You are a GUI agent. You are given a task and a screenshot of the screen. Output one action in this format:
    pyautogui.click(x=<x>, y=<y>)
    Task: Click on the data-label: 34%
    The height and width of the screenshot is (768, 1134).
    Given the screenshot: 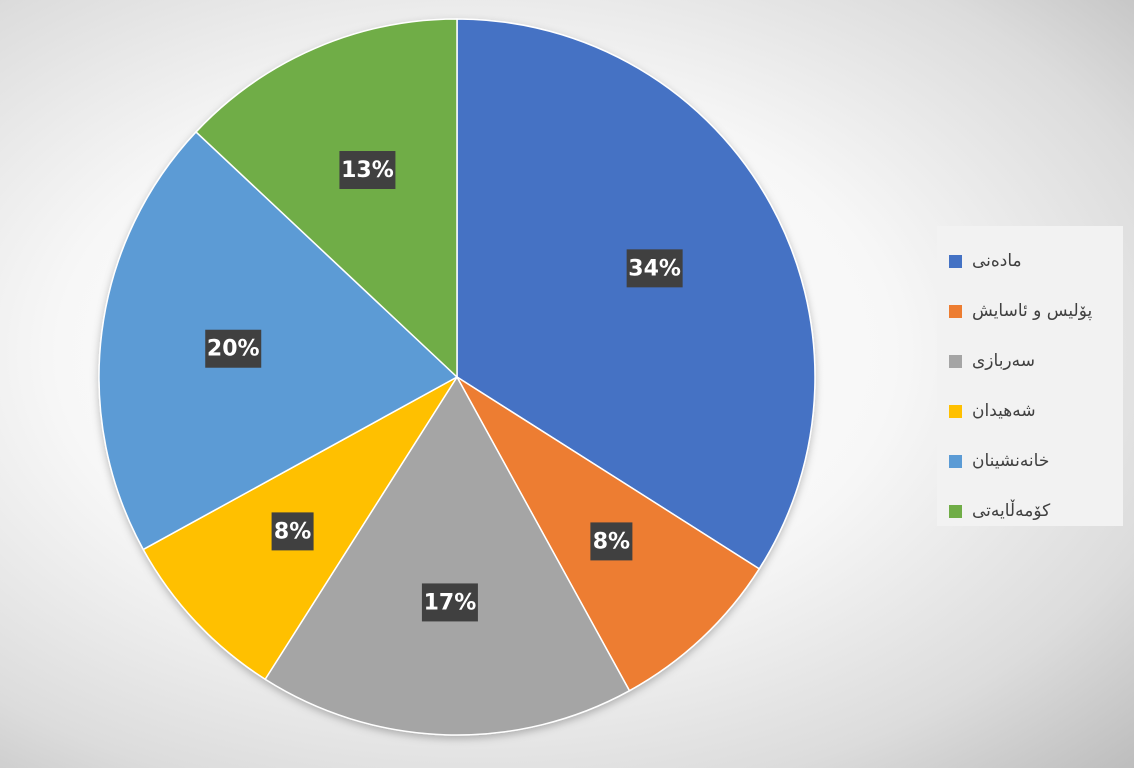 What is the action you would take?
    pyautogui.click(x=654, y=268)
    